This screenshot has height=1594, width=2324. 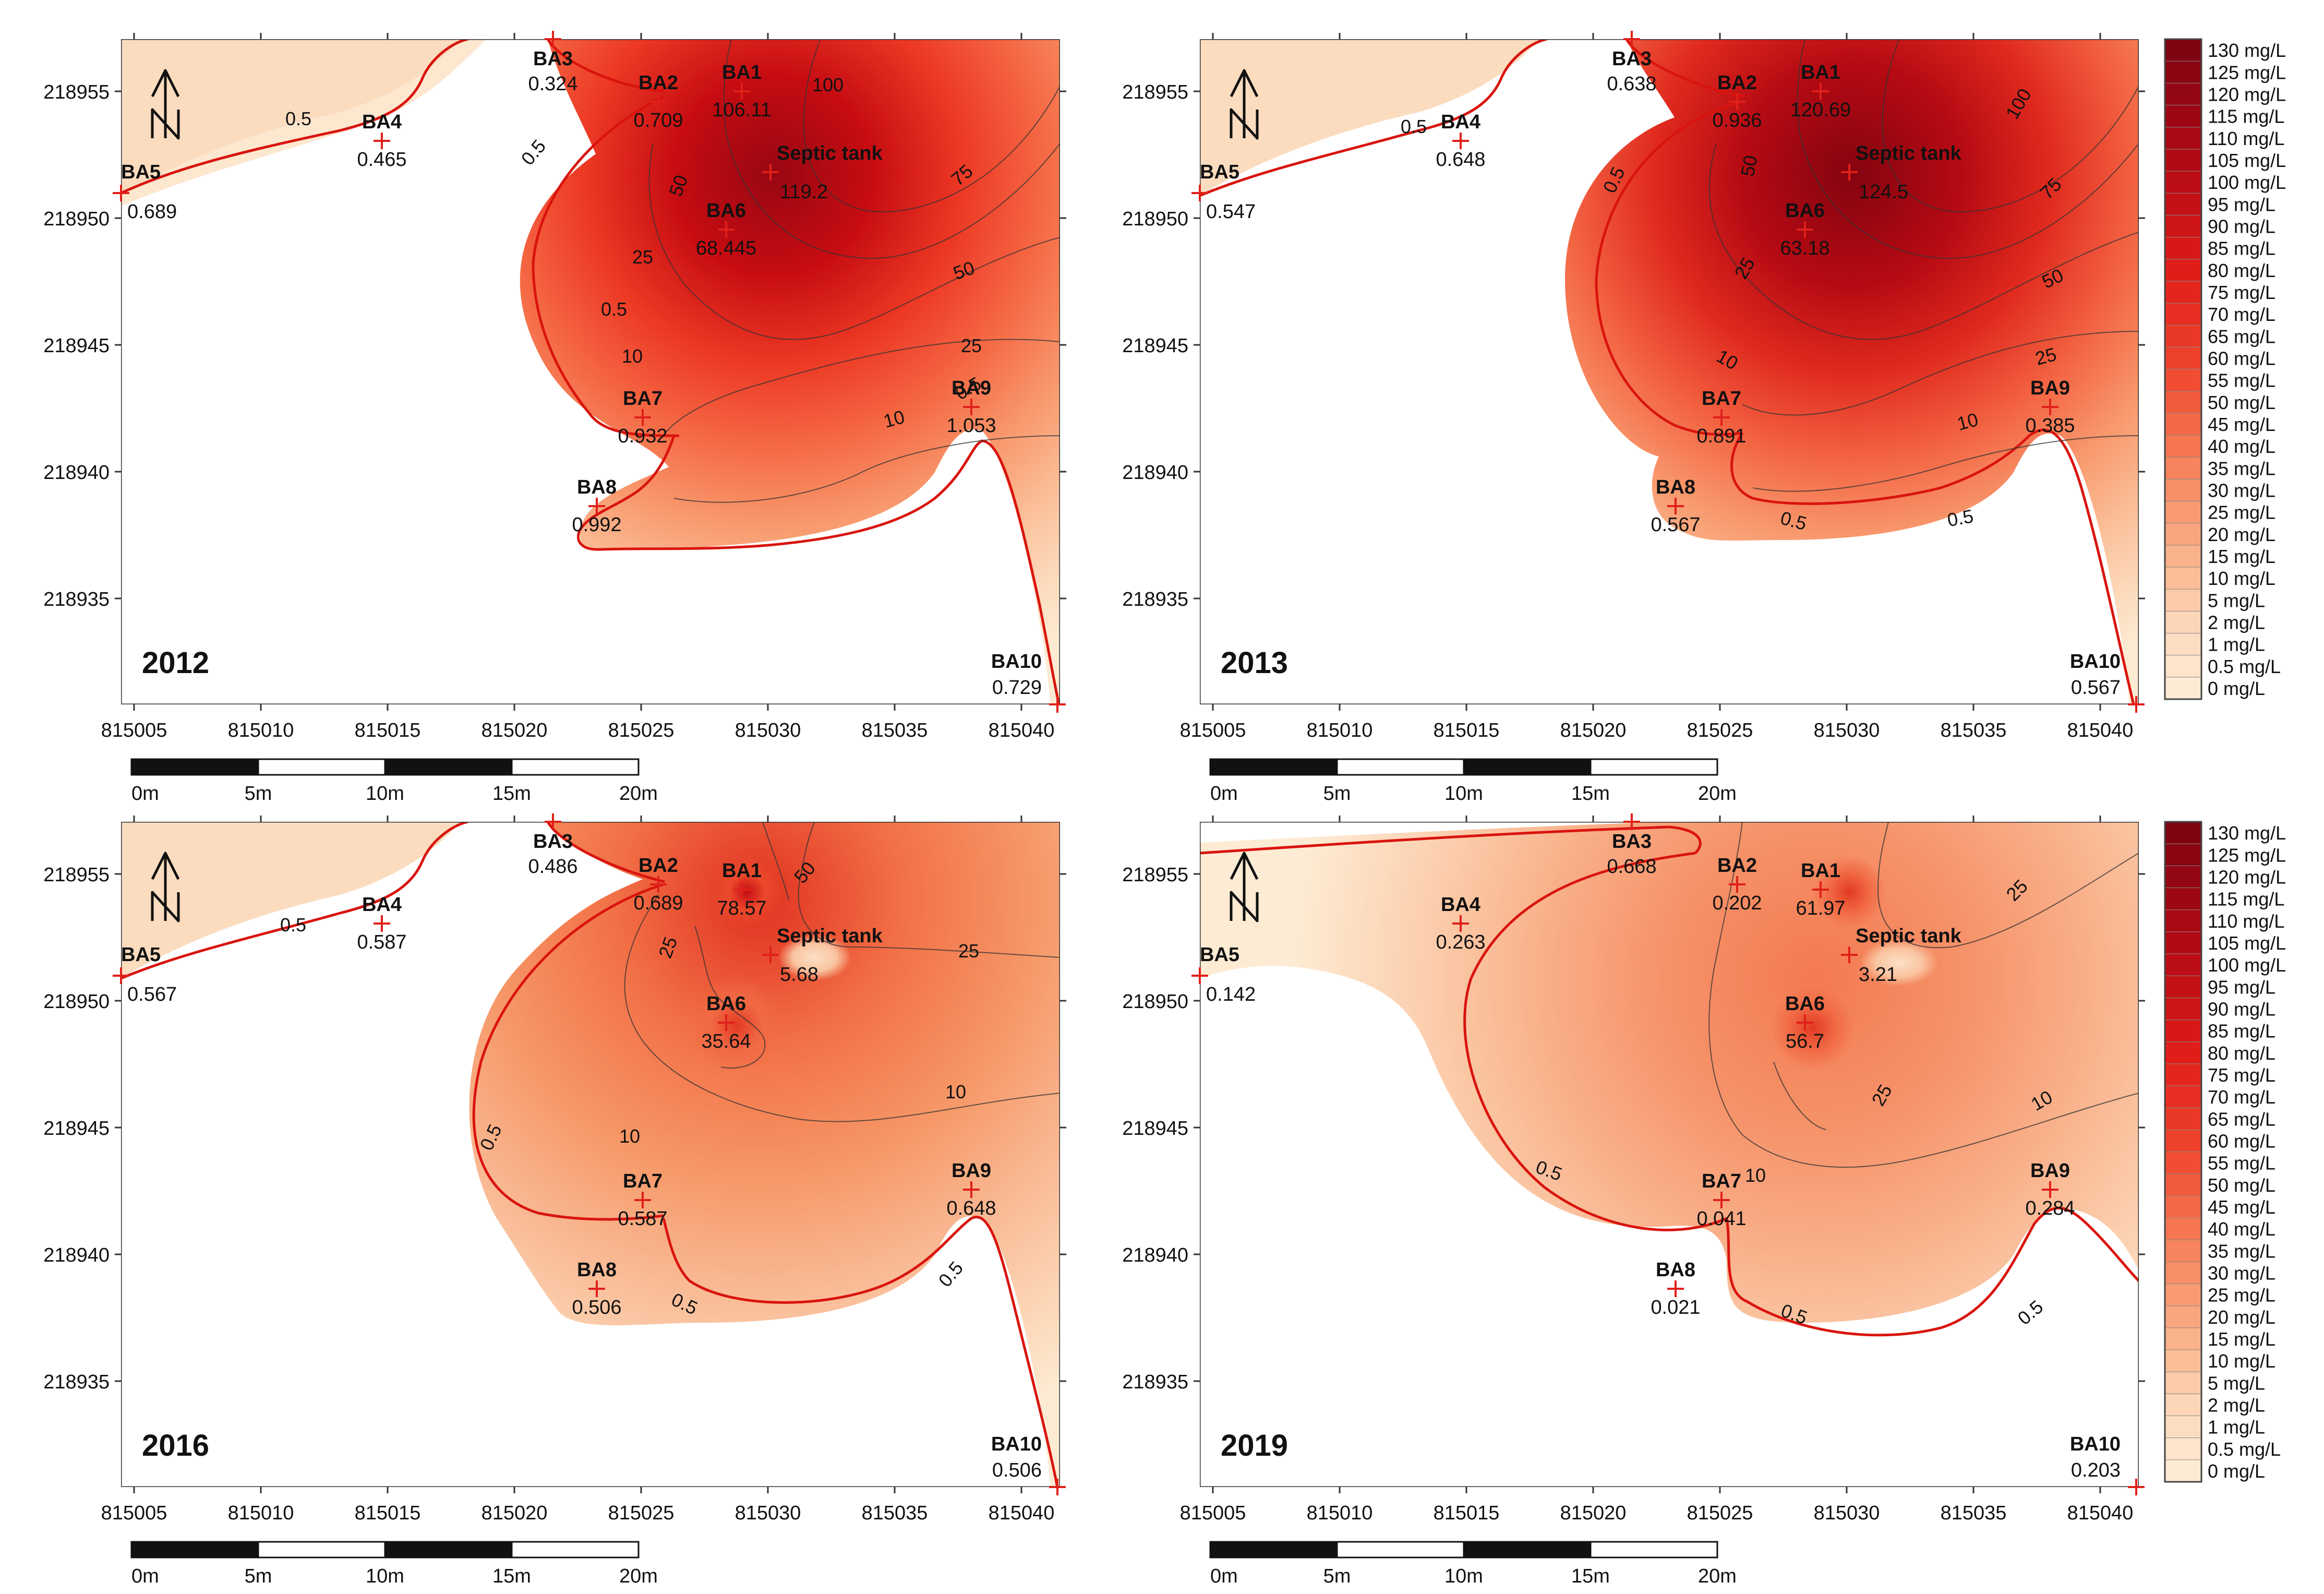 I want to click on legend-entry: 5 mg/L, so click(x=2236, y=600).